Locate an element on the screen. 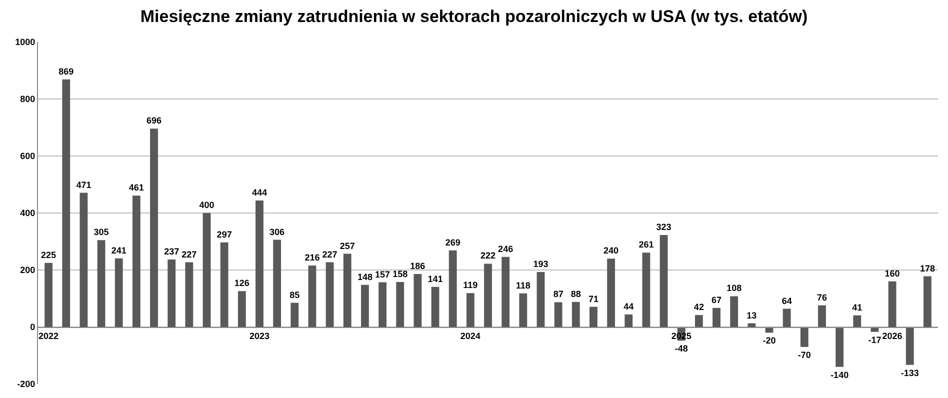 This screenshot has height=398, width=948. x-tick-label: 2023 is located at coordinates (259, 335).